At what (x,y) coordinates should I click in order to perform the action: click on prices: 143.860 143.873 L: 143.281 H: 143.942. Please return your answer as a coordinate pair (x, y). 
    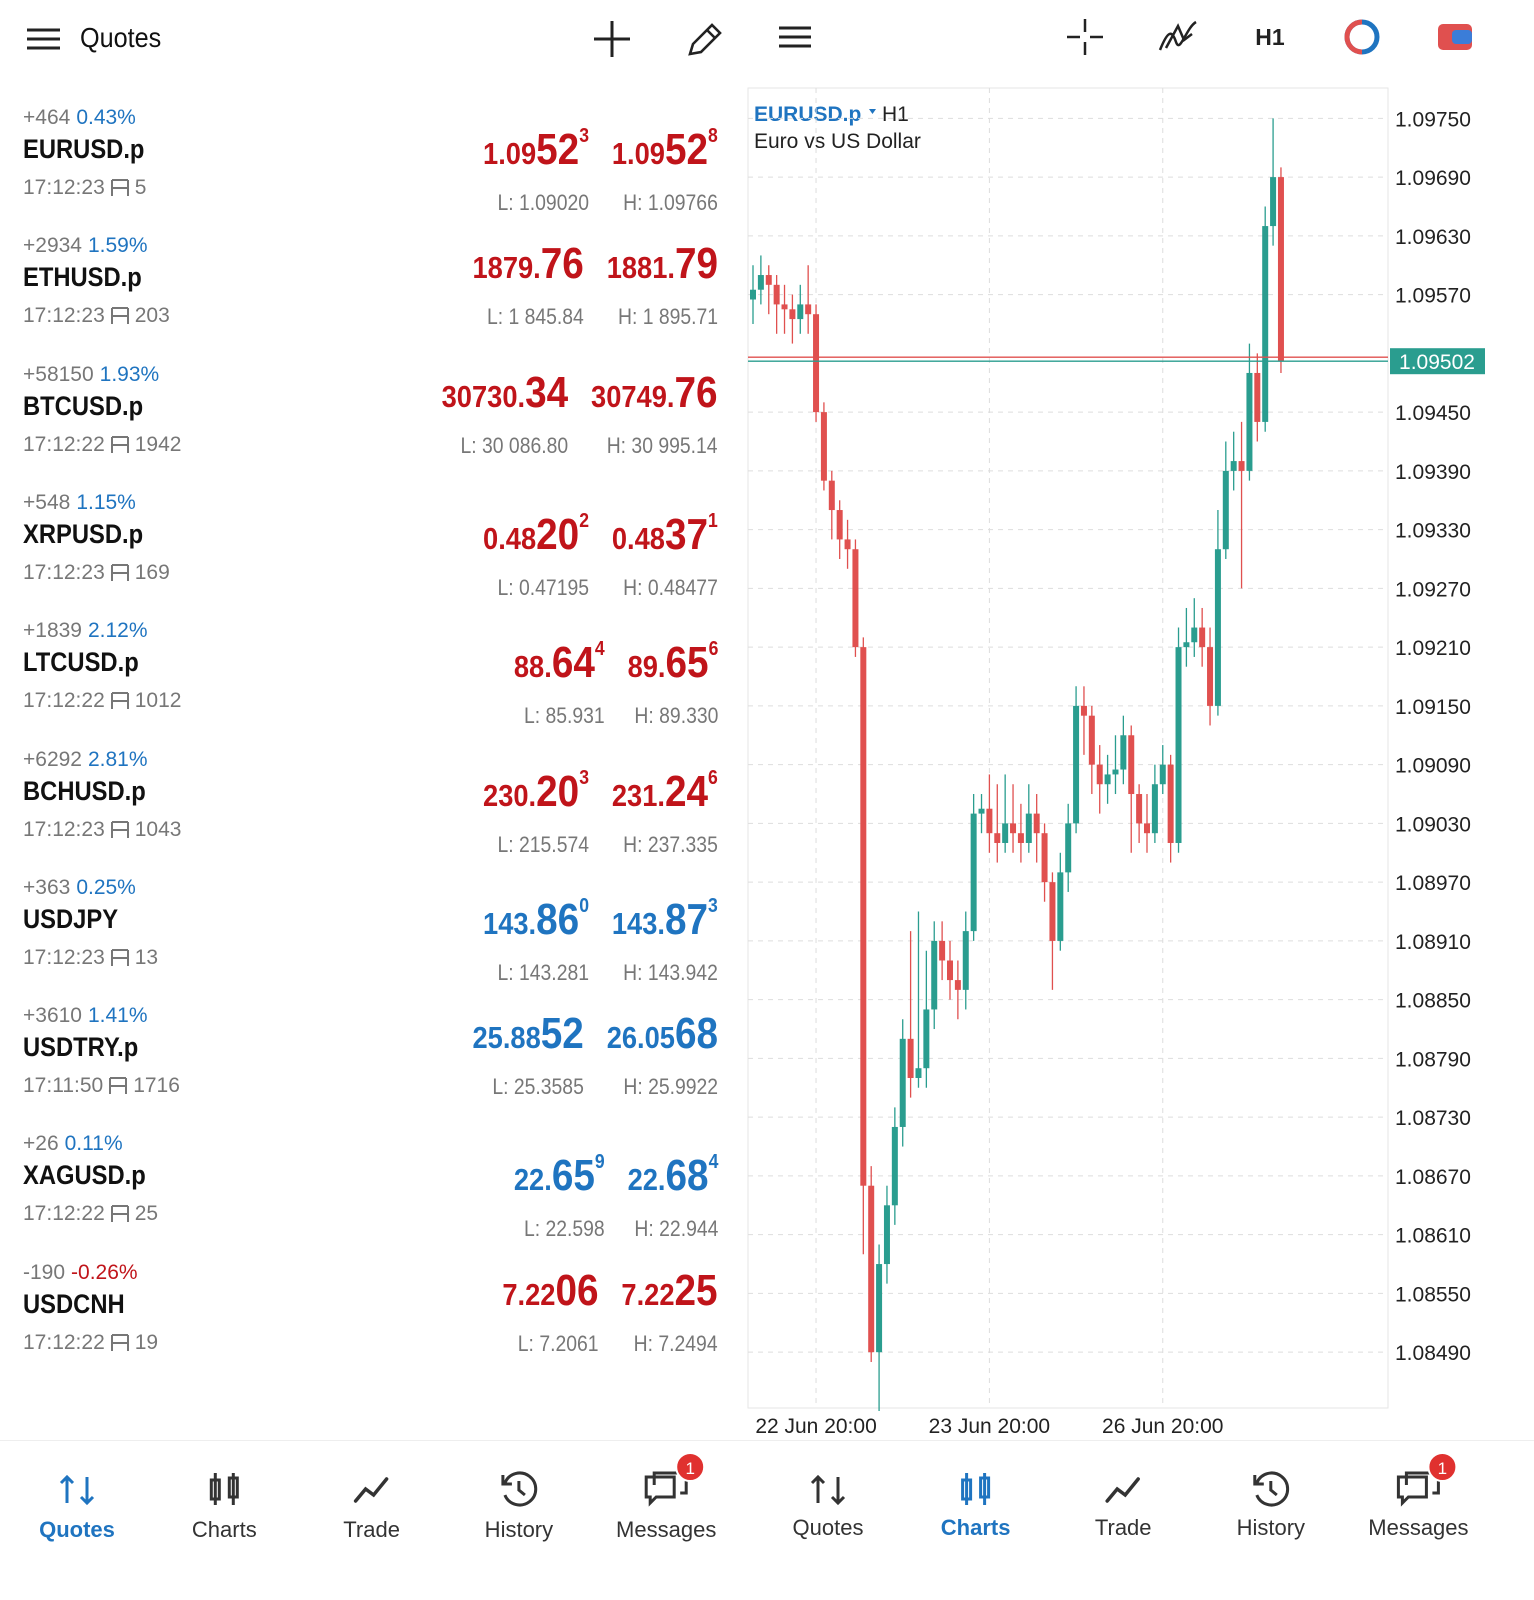
    Looking at the image, I should click on (600, 932).